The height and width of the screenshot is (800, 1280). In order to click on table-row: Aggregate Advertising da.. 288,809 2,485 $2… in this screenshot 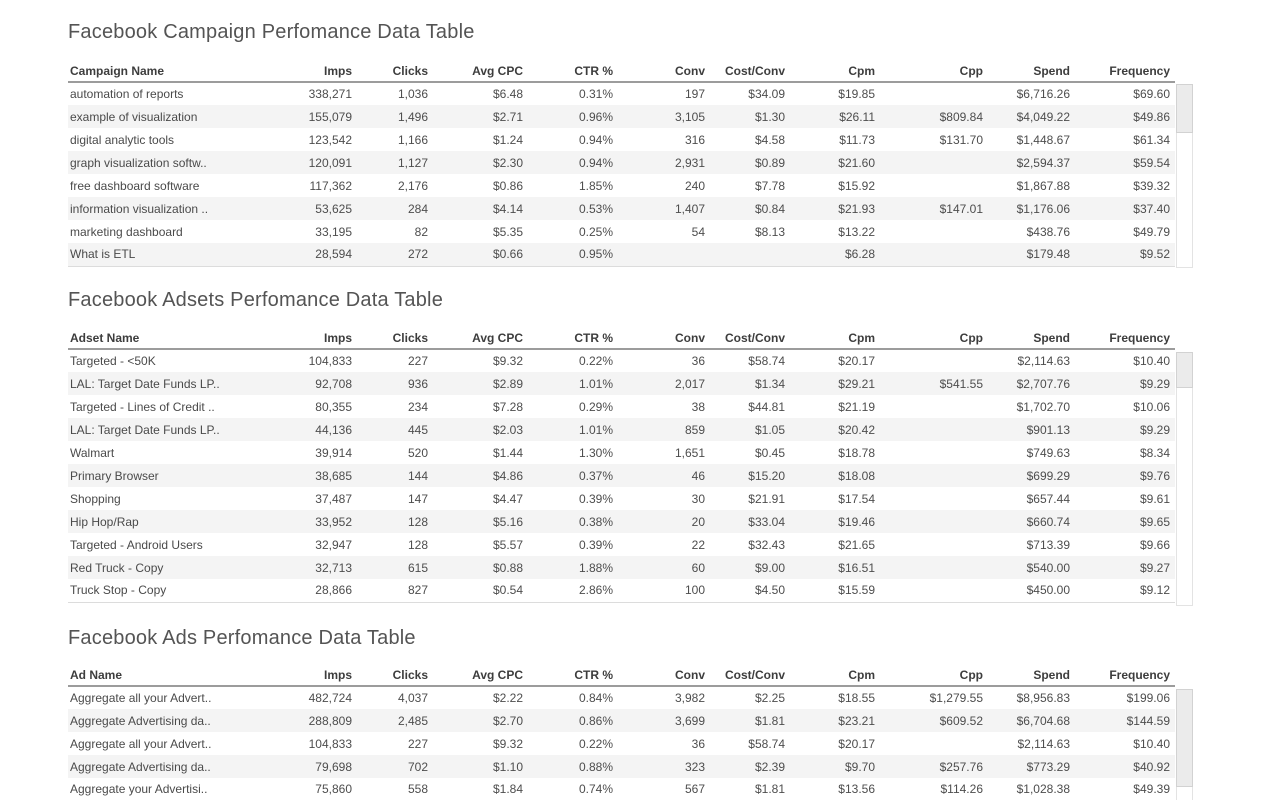, I will do `click(621, 720)`.